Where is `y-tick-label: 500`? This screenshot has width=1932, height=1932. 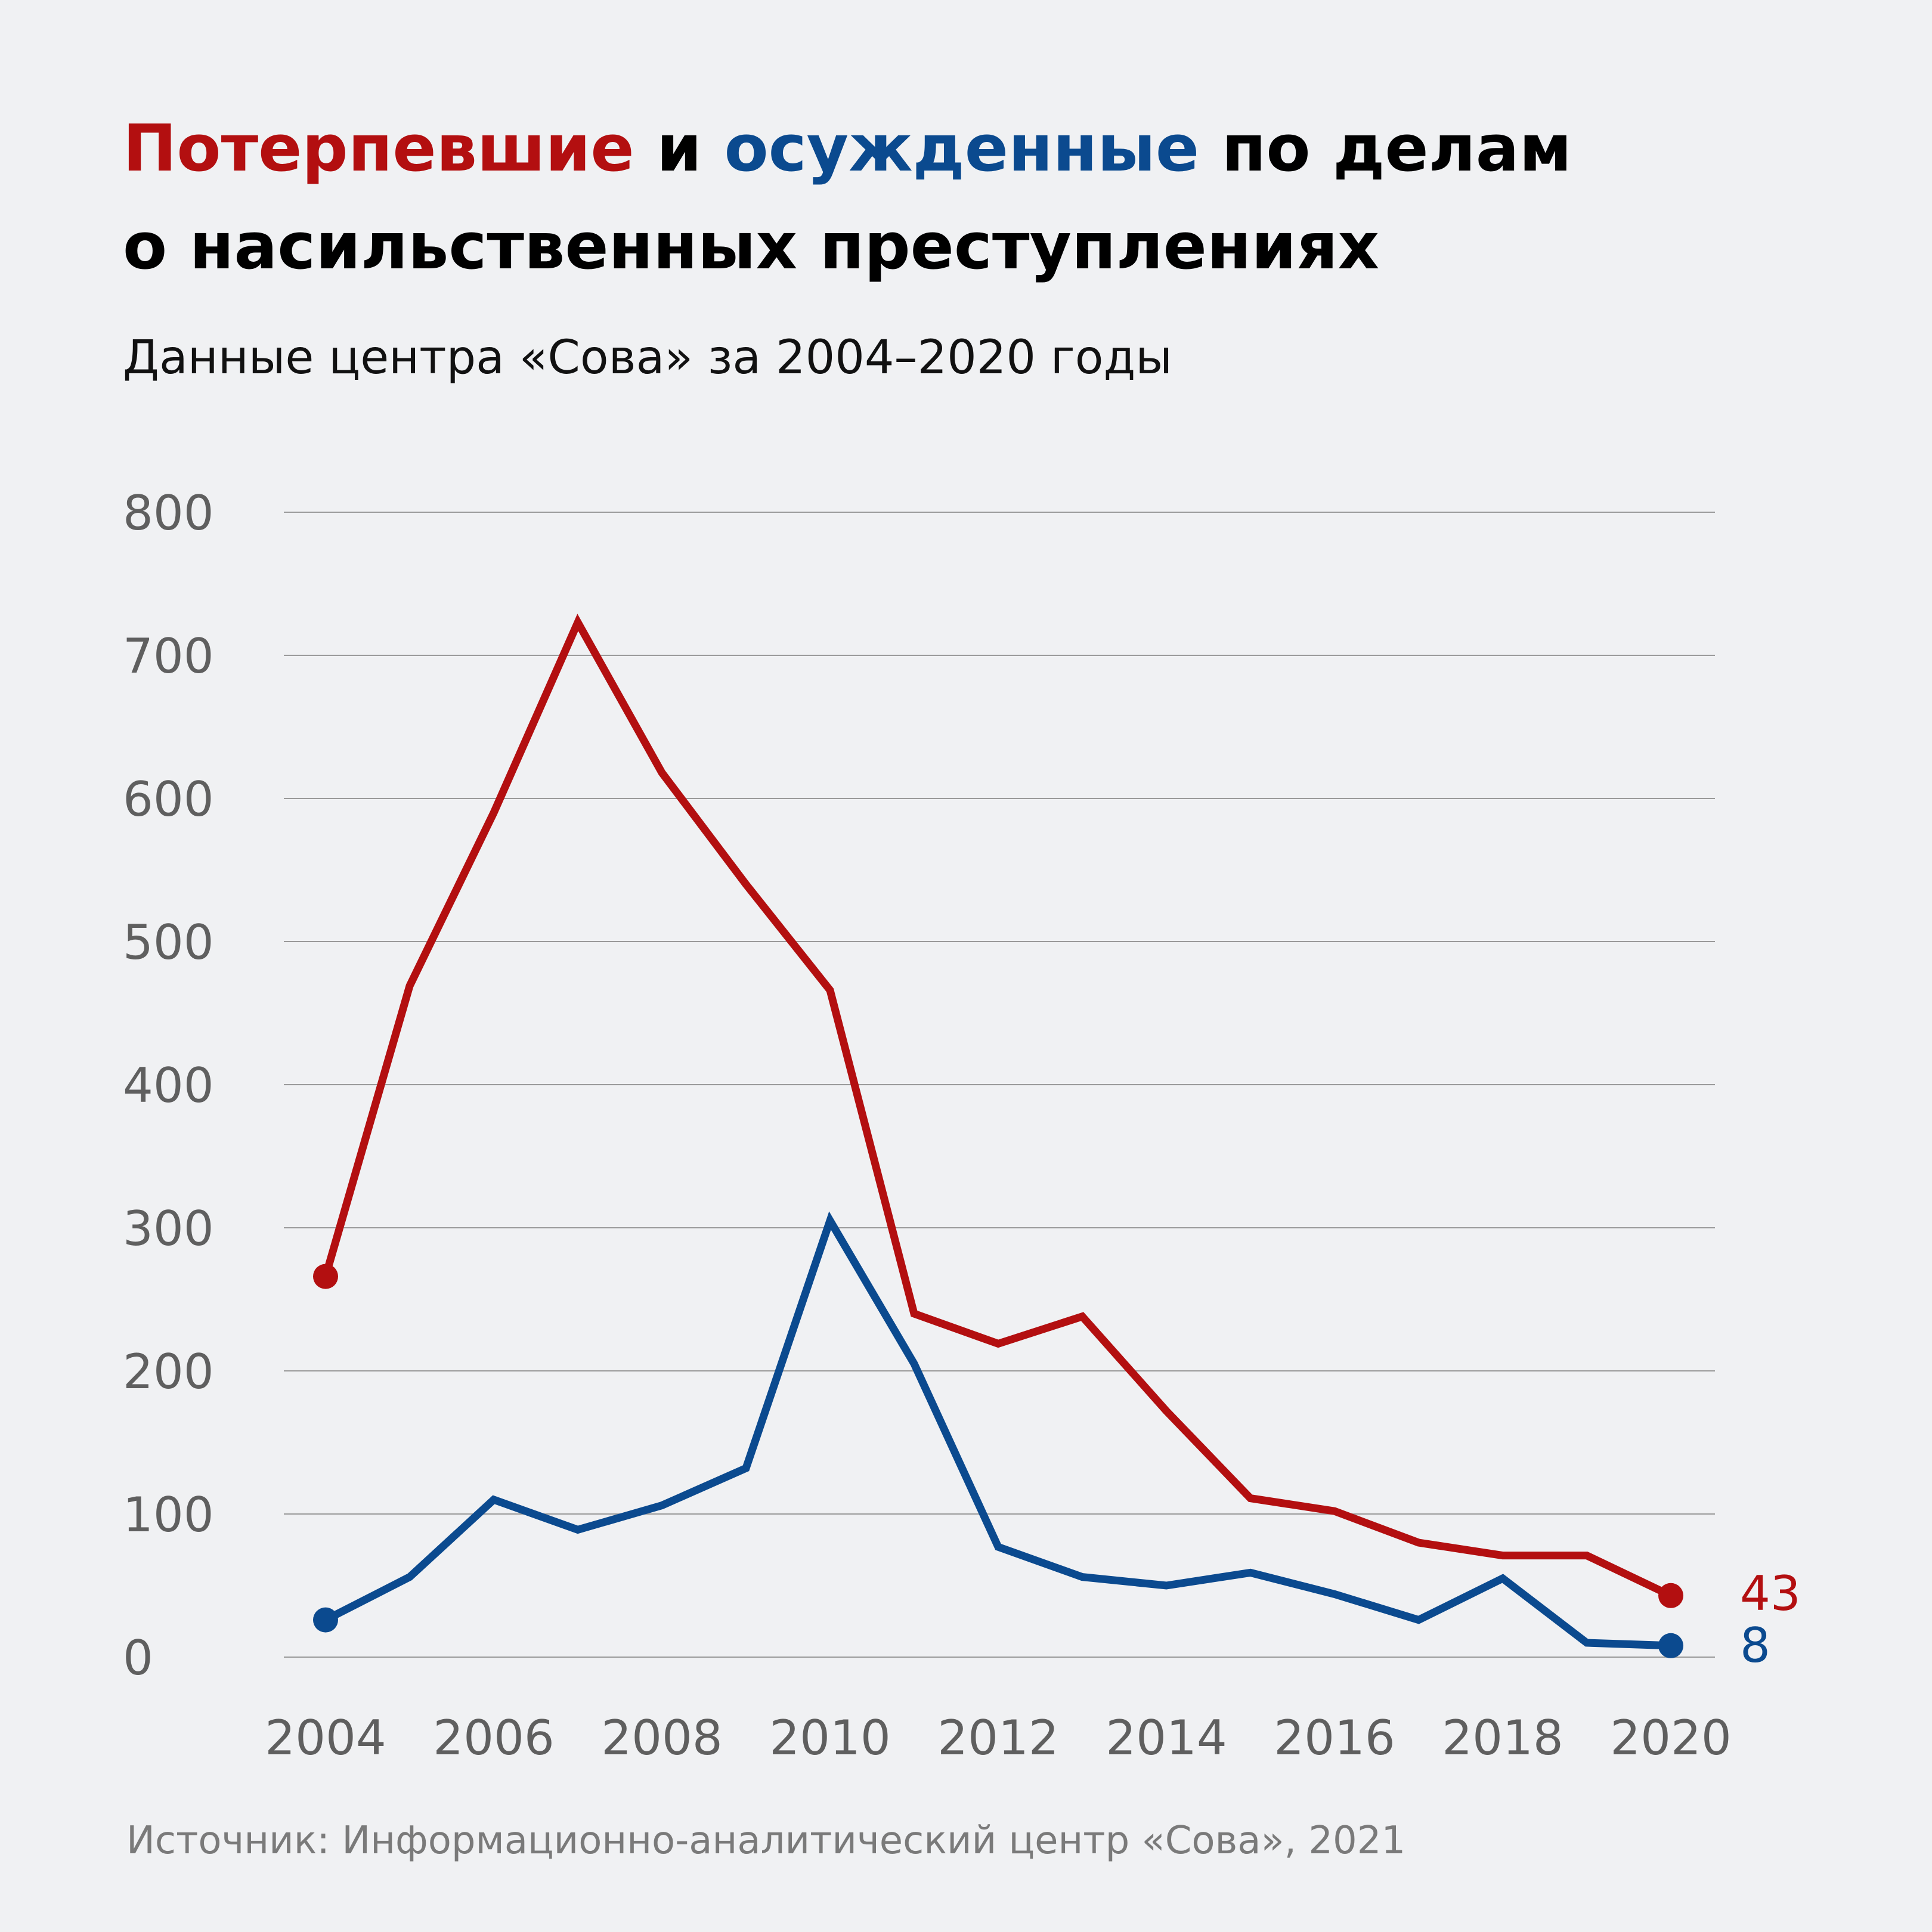 y-tick-label: 500 is located at coordinates (168, 942).